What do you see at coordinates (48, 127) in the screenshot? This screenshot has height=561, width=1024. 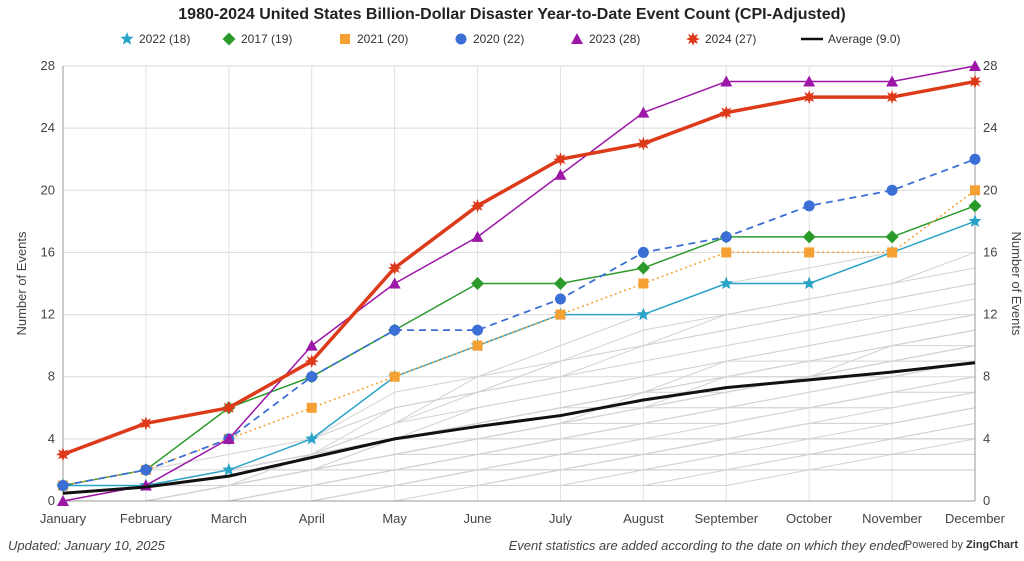 I see `y-tick-label-left: 24` at bounding box center [48, 127].